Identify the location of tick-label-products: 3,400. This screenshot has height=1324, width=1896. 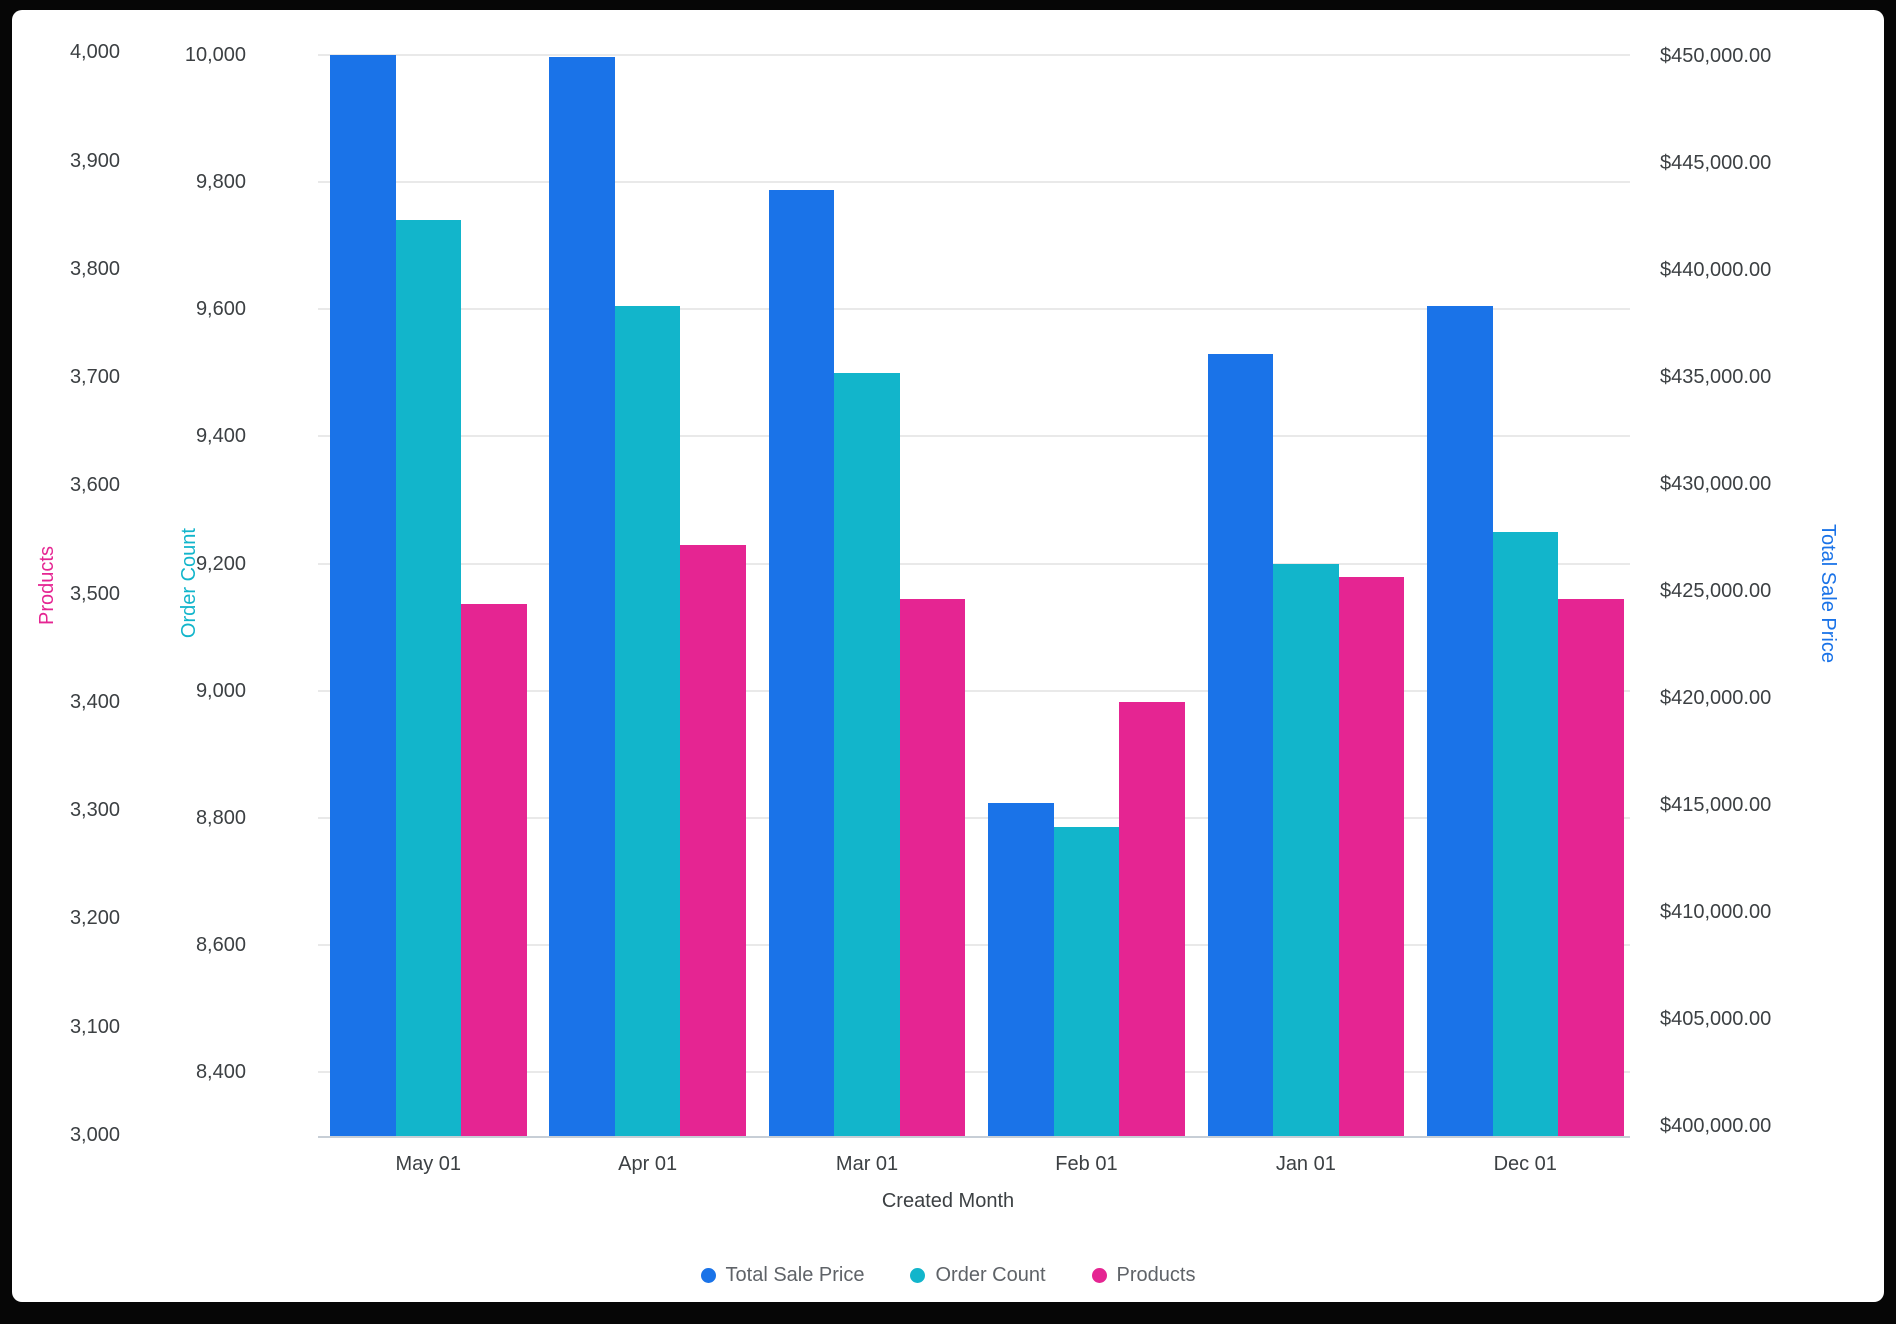
(94, 701).